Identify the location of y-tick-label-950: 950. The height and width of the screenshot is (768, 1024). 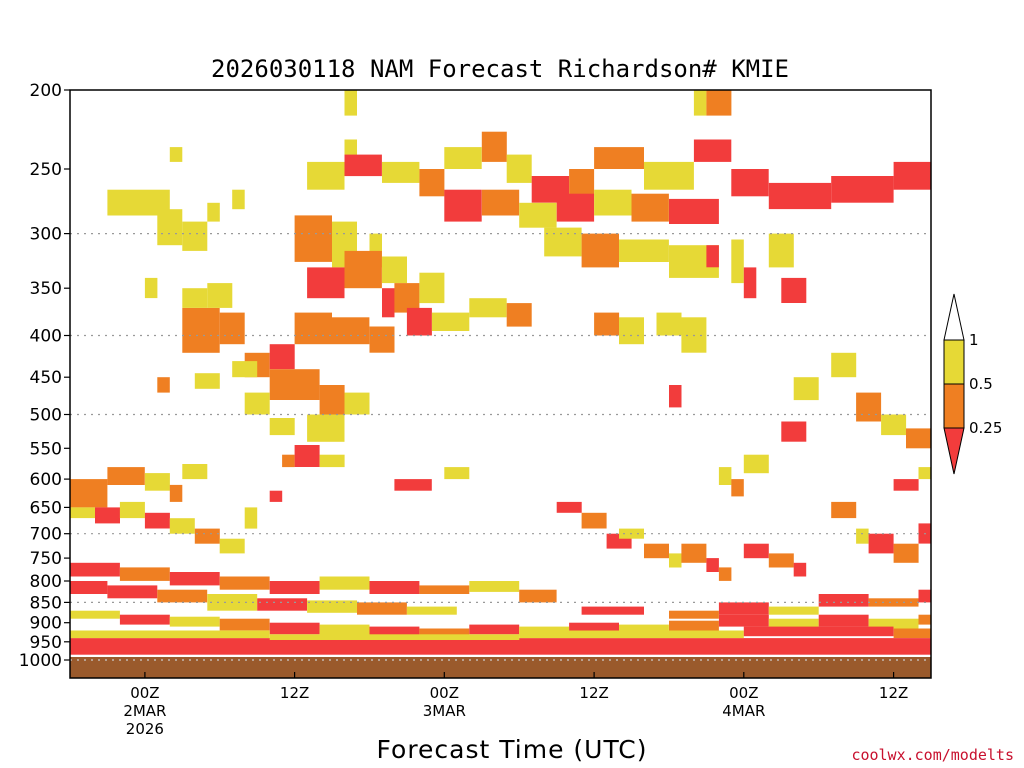
(46, 643).